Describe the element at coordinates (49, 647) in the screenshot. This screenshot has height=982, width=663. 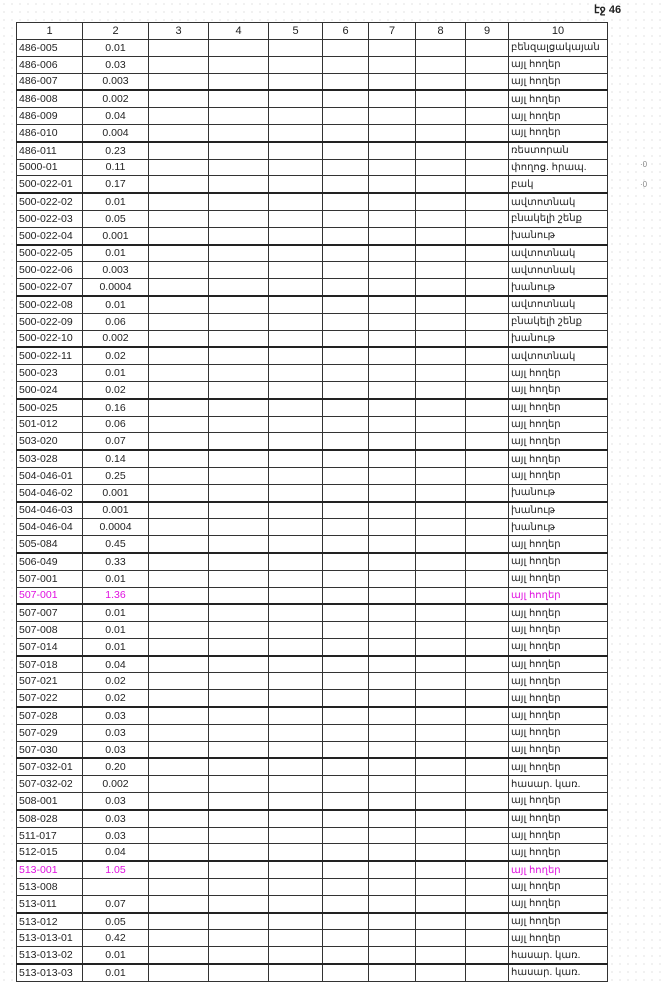
I see `parcel-code: 507-014` at that location.